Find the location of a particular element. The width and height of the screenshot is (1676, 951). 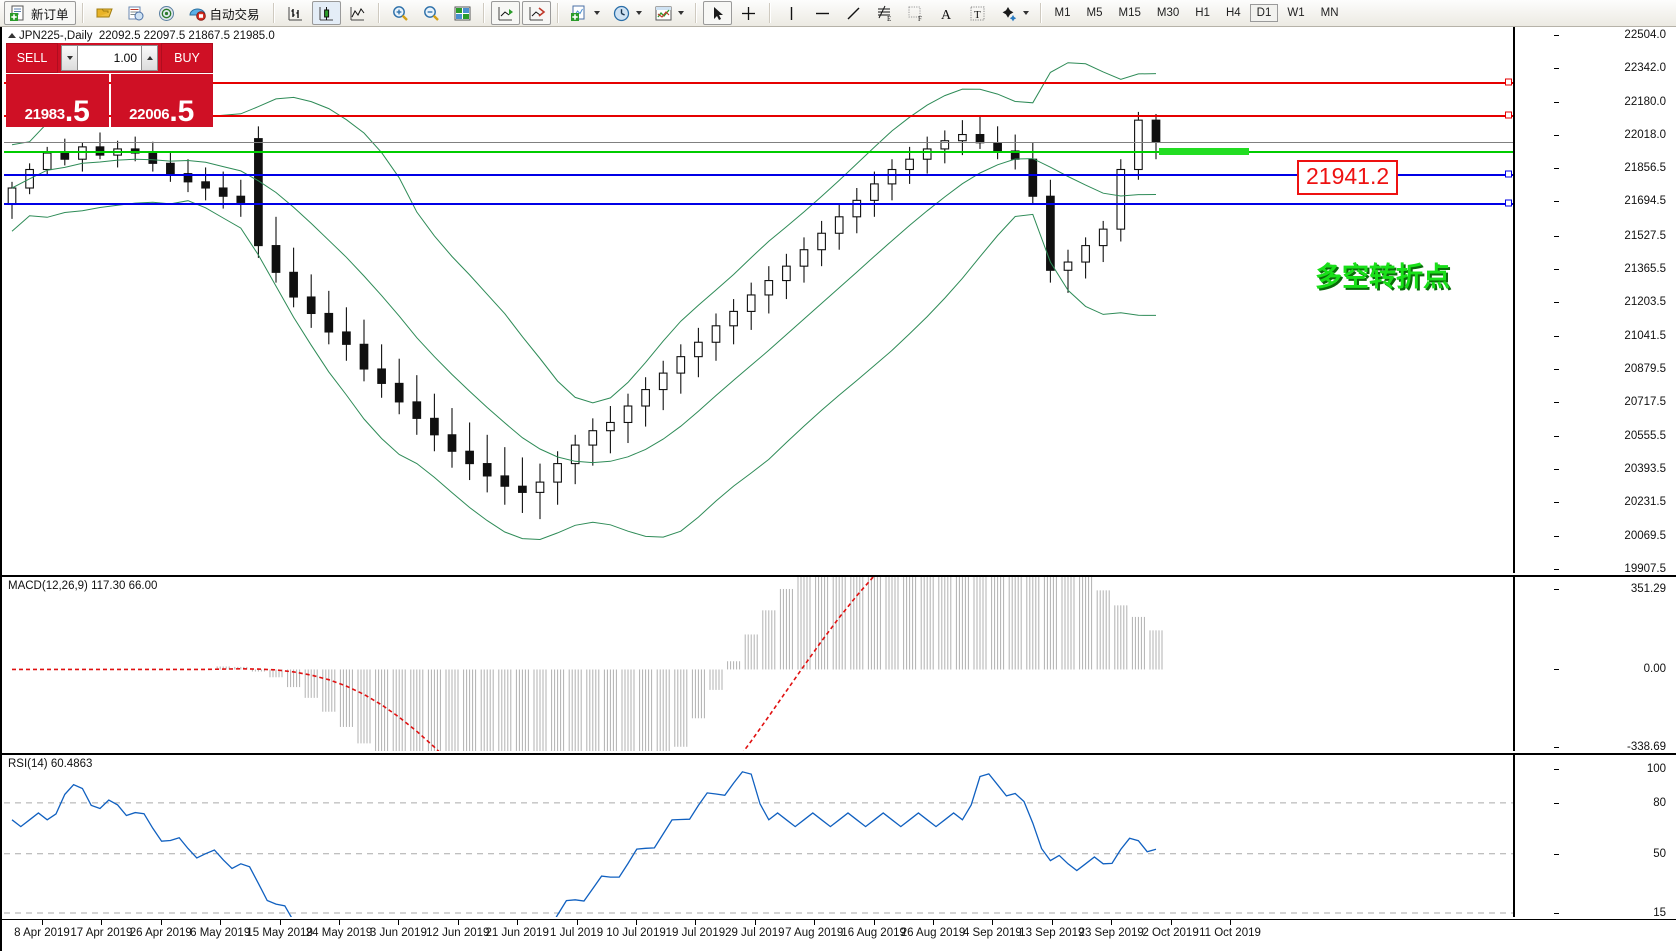

timeframe-d1: D1 is located at coordinates (1264, 13).